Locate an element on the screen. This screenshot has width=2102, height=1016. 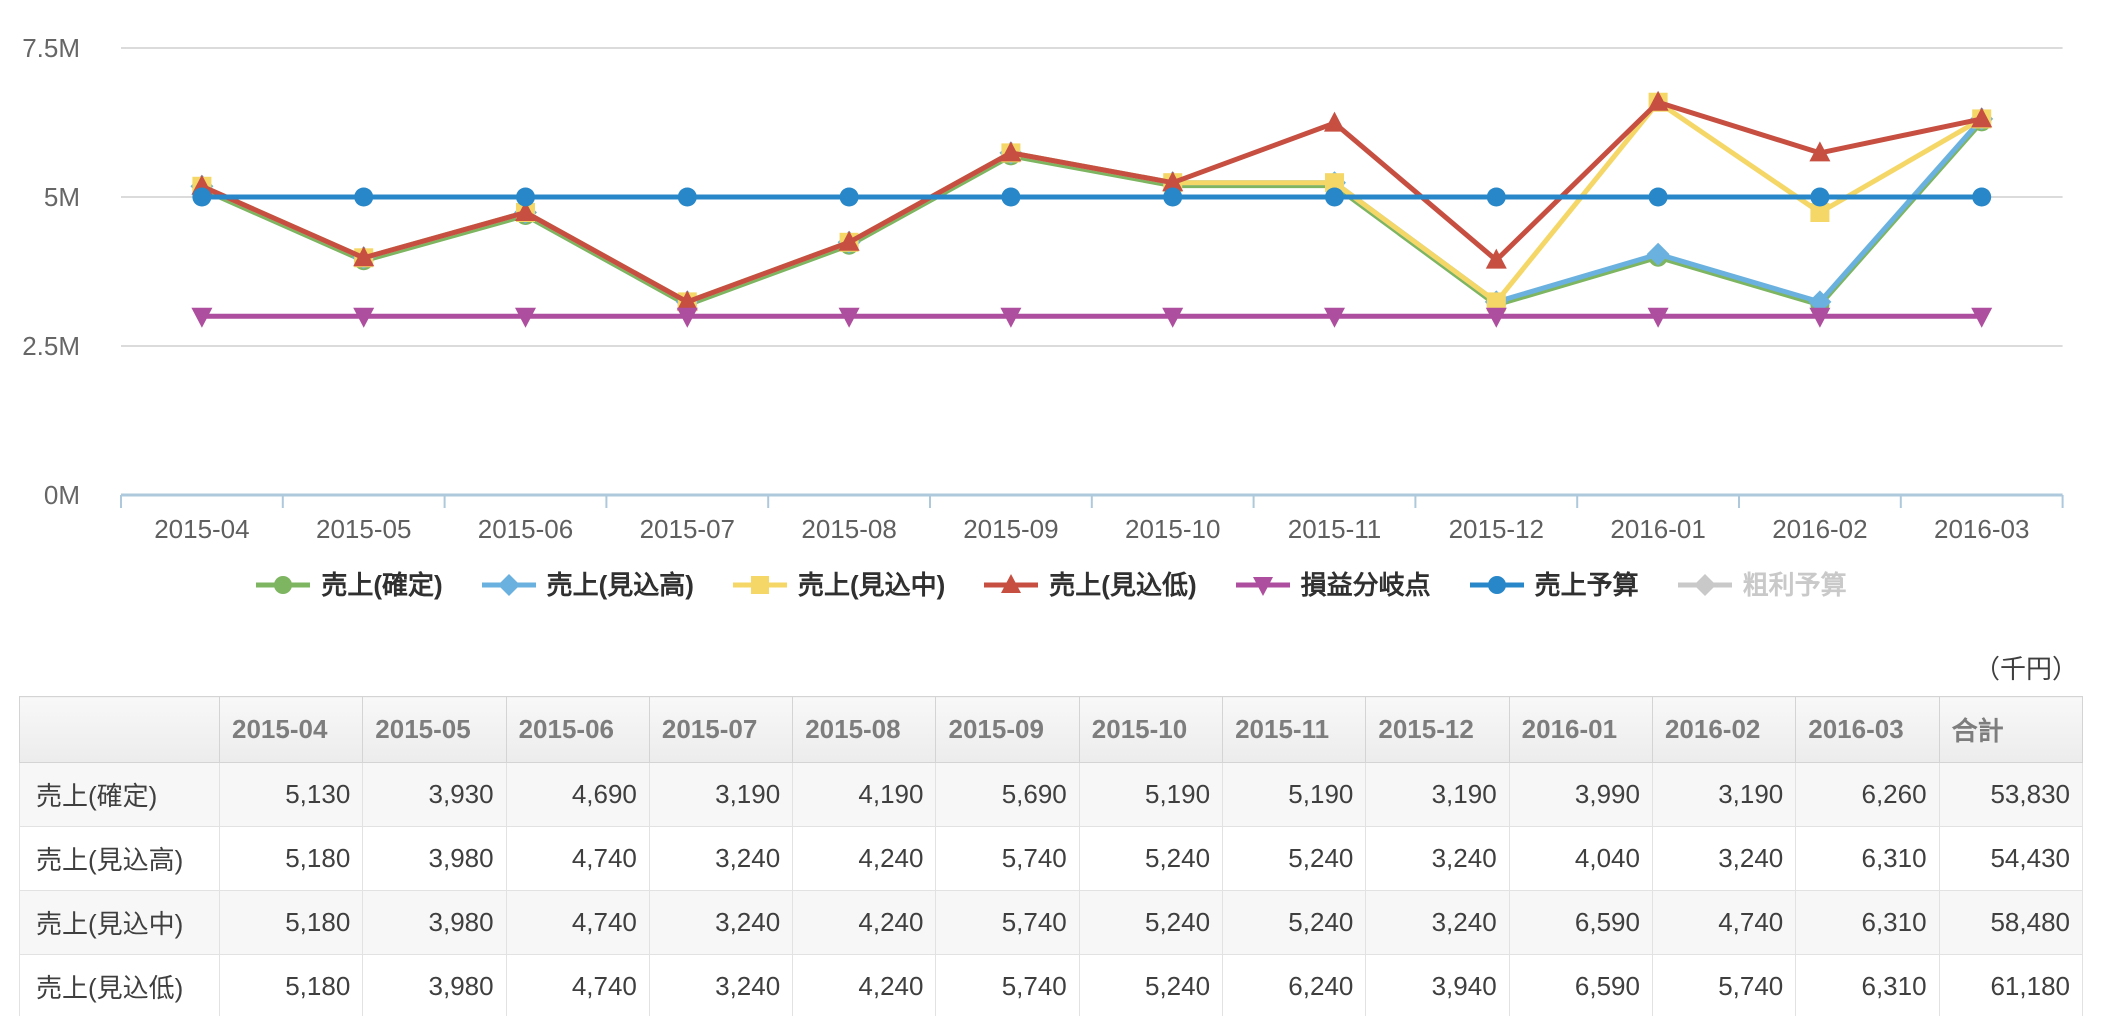
value-cell: 4,040 is located at coordinates (1580, 858).